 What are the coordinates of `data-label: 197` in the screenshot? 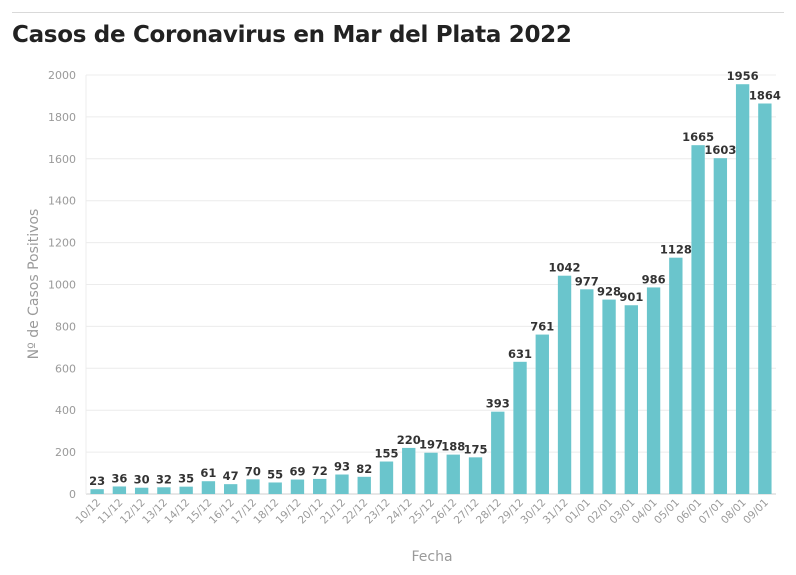 It's located at (431, 445).